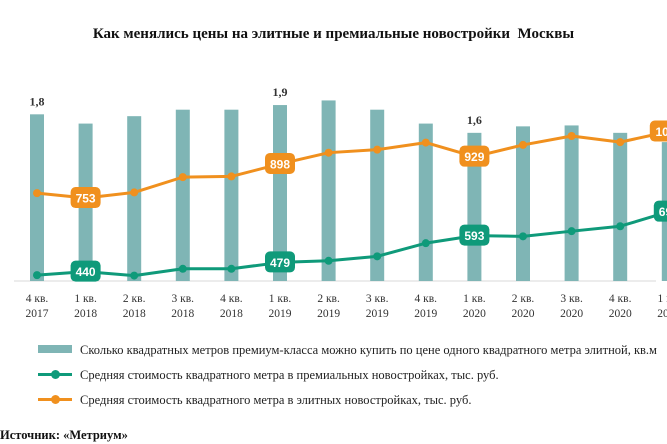 Image resolution: width=667 pixels, height=444 pixels. What do you see at coordinates (620, 299) in the screenshot?
I see `x-tick-quarter-12: 4 кв.` at bounding box center [620, 299].